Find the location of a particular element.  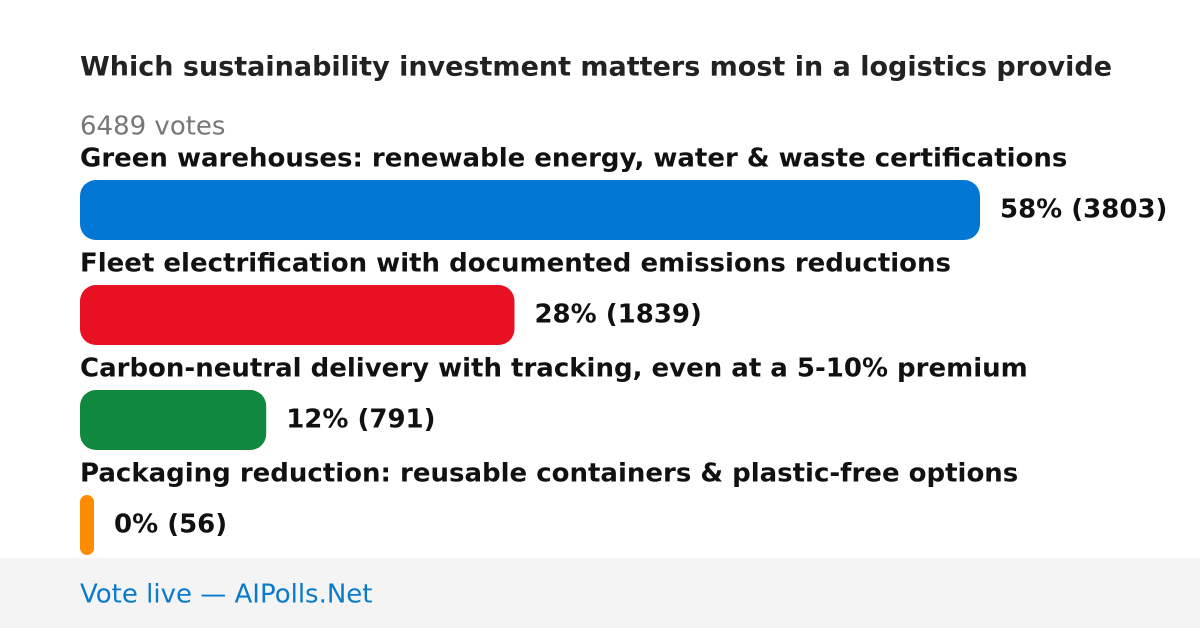

value-label: 0% (56) is located at coordinates (170, 525).